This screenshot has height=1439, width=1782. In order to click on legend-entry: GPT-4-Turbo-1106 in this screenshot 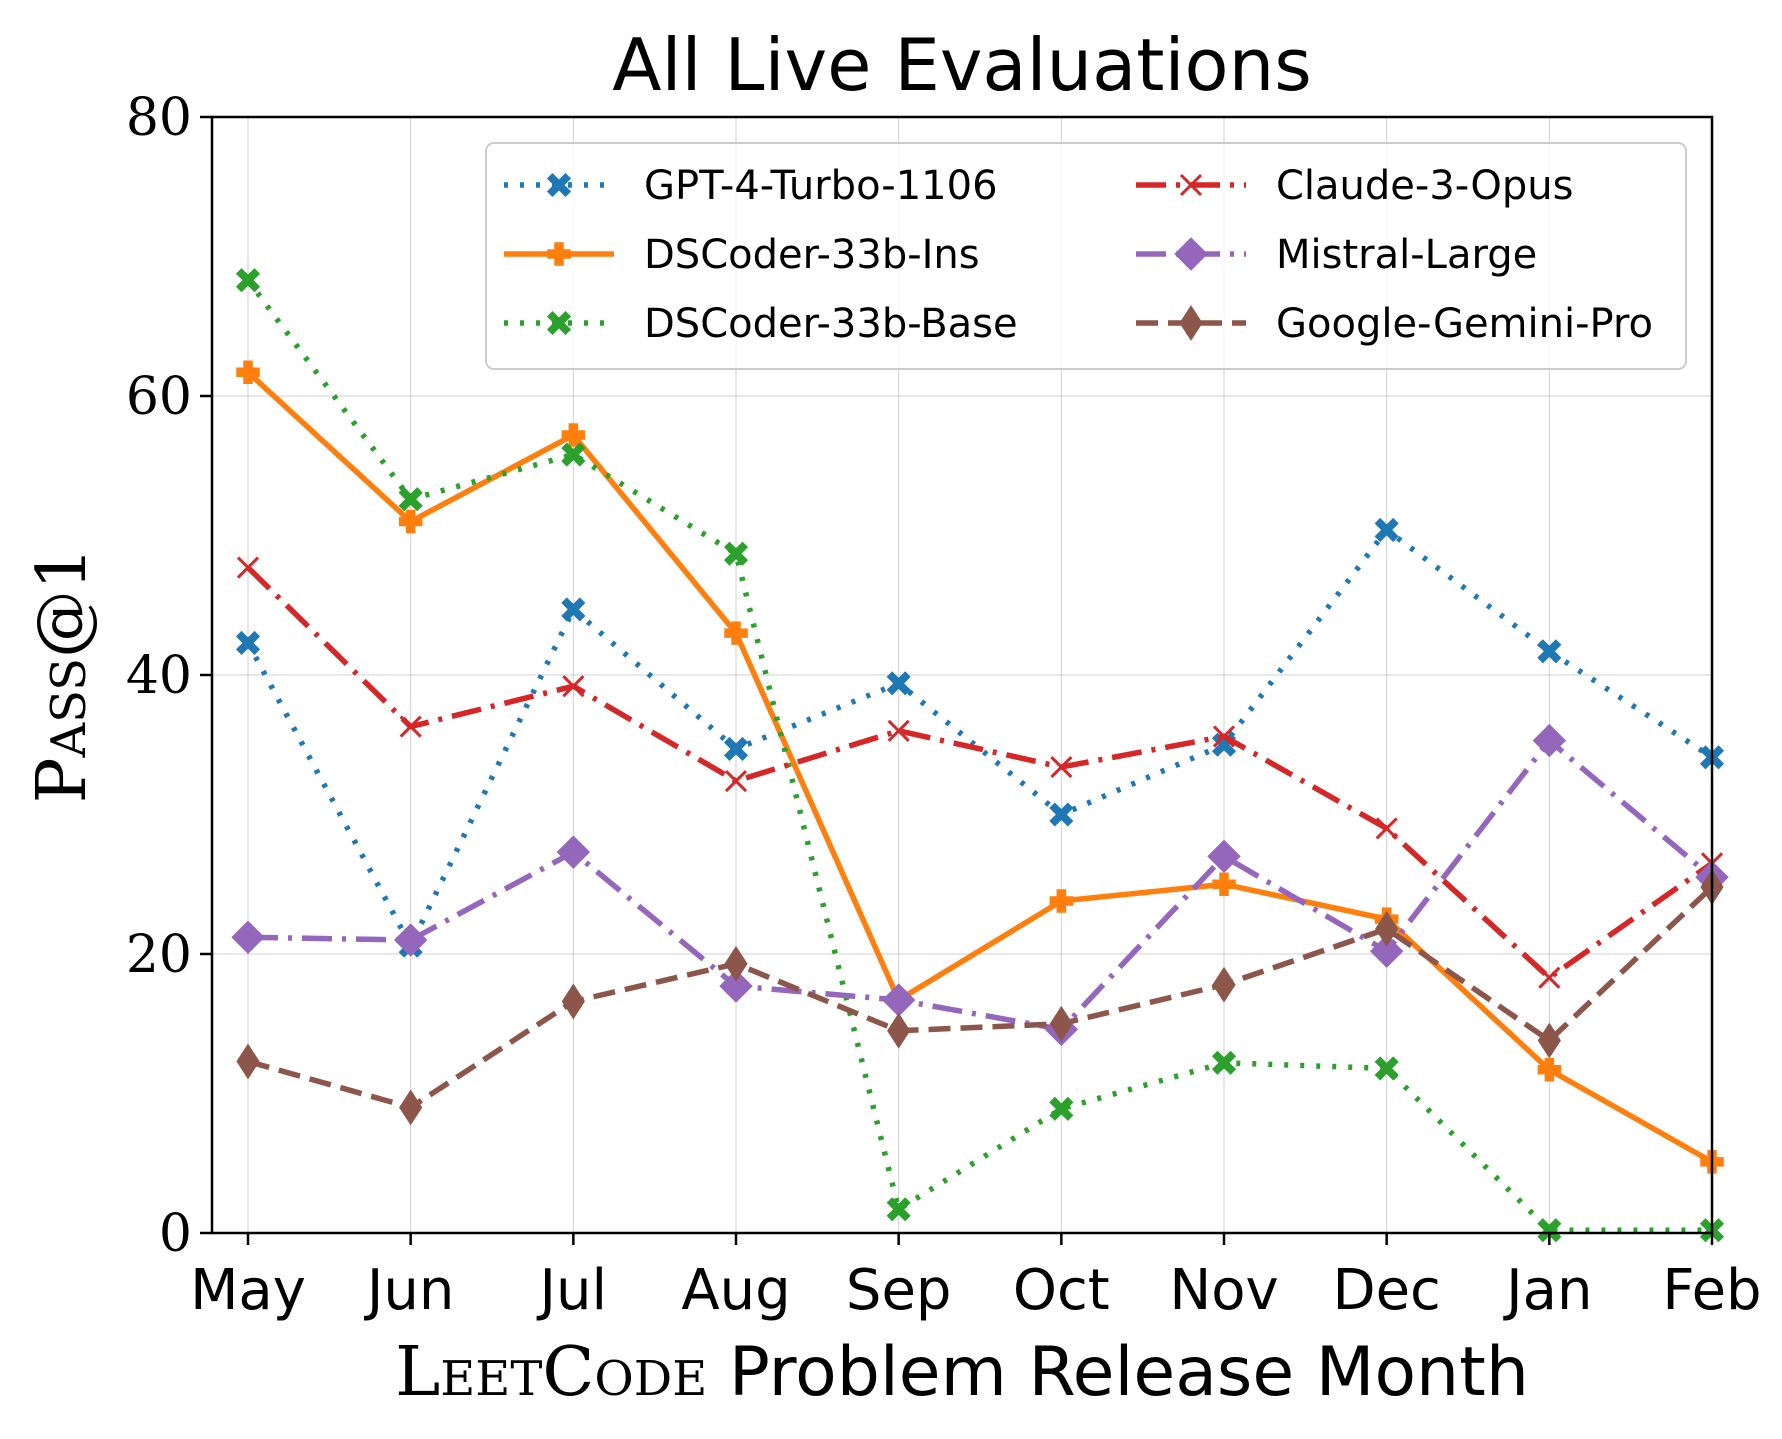, I will do `click(751, 186)`.